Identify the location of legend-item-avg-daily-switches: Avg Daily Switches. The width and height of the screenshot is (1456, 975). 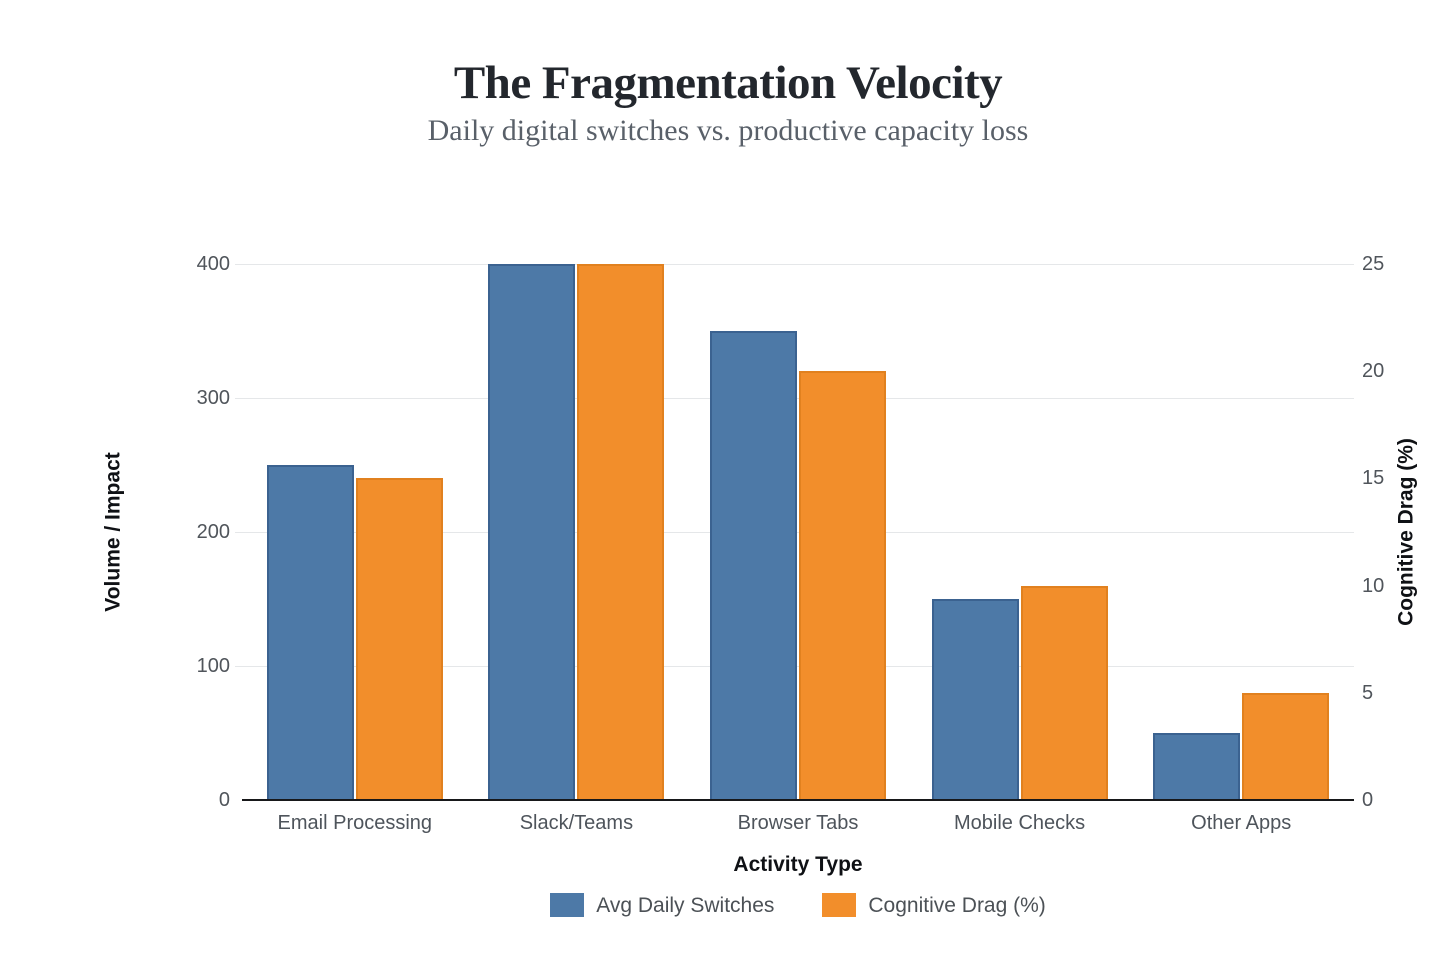
(662, 905).